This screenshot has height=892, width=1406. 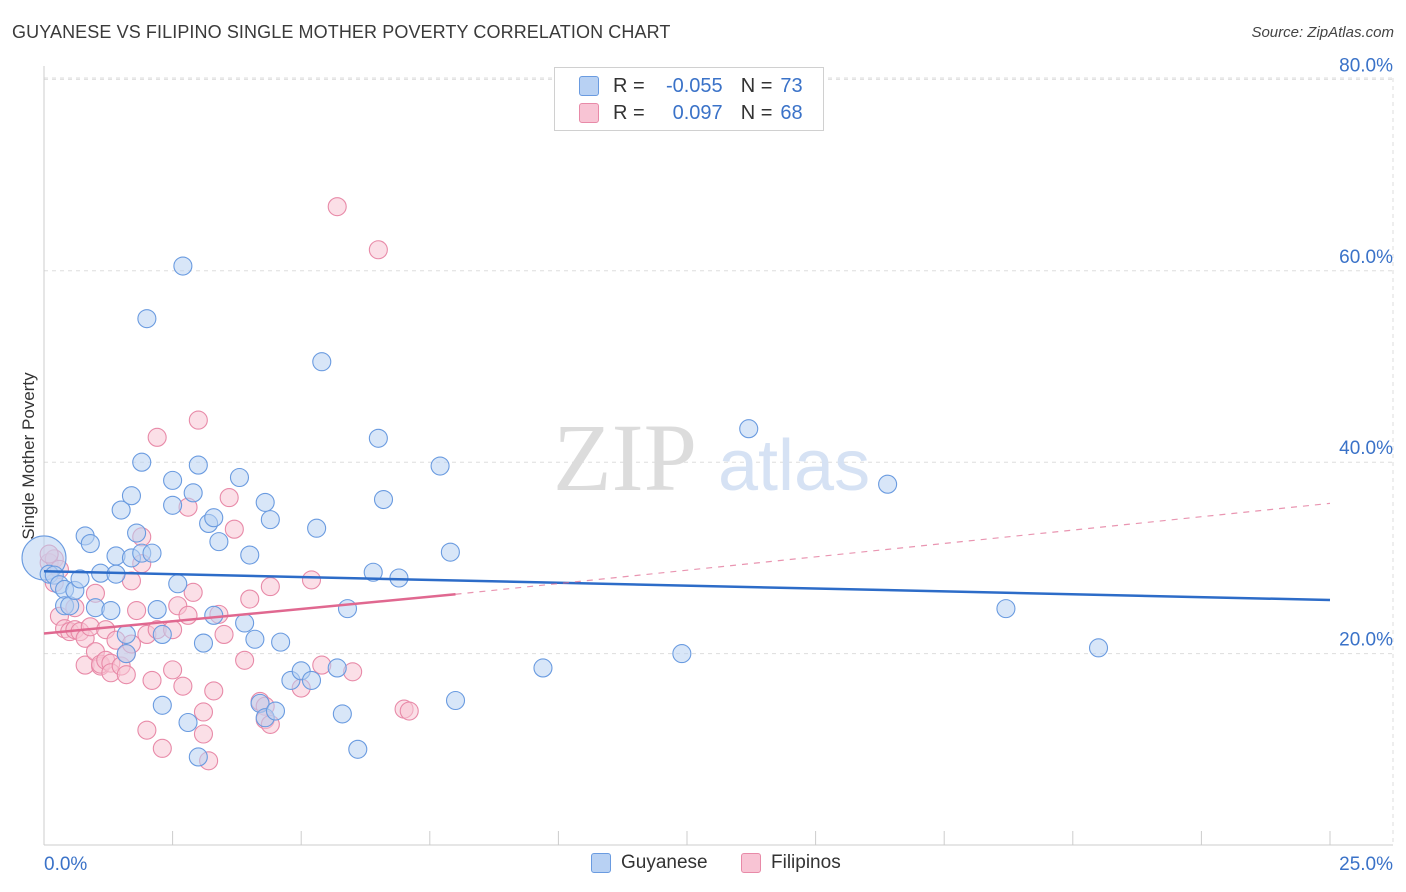 What do you see at coordinates (791, 85) in the screenshot?
I see `guyanese-n-value: 73` at bounding box center [791, 85].